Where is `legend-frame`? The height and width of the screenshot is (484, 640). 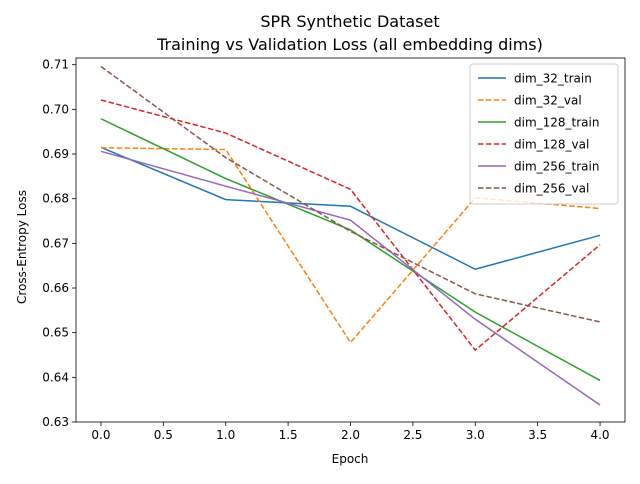 legend-frame is located at coordinates (544, 134).